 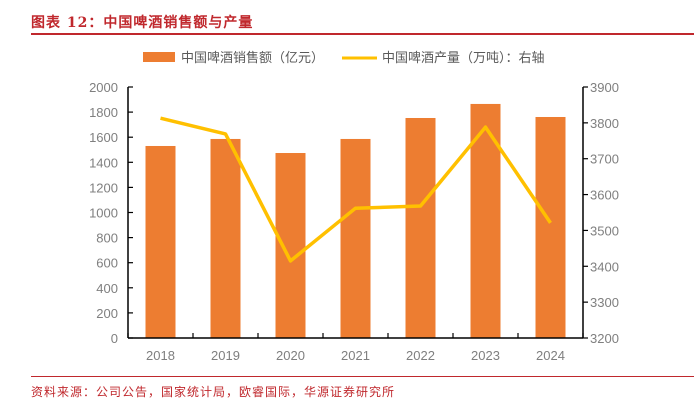 What do you see at coordinates (142, 23) in the screenshot?
I see `chart-title: 图表 12：中国啤酒销售额与产量` at bounding box center [142, 23].